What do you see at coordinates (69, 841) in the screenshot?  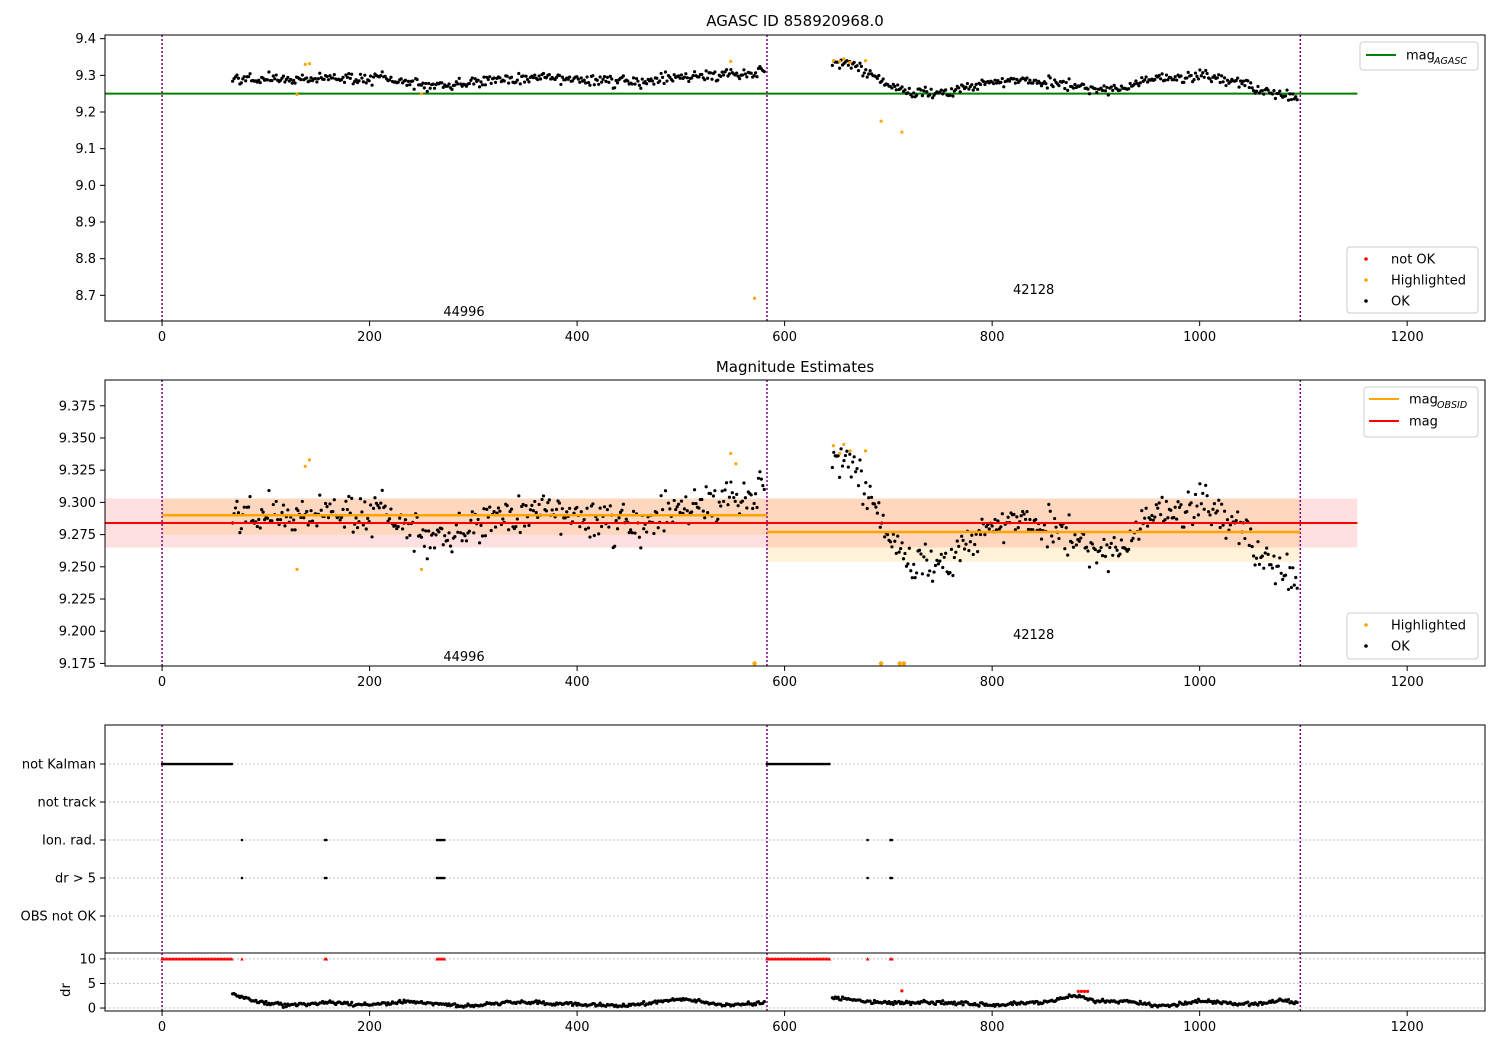 I see `flag-row-label: Ion. rad.` at bounding box center [69, 841].